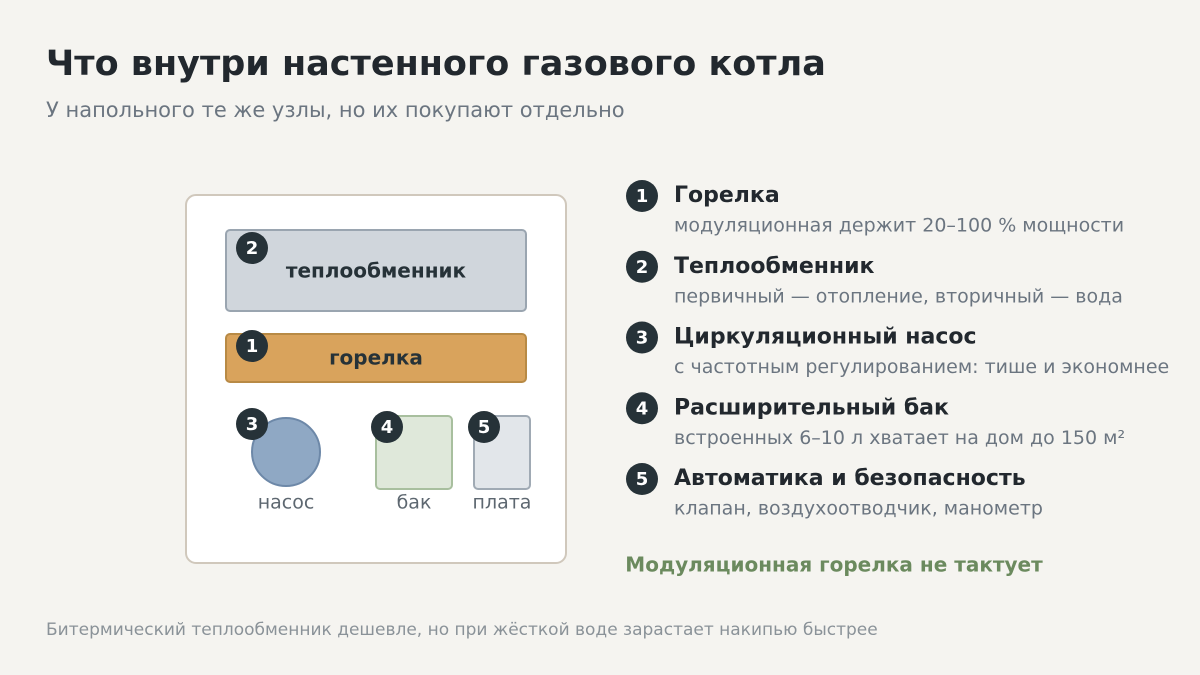 The width and height of the screenshot is (1200, 675). I want to click on heat-exchanger-label: теплообменник, so click(376, 271).